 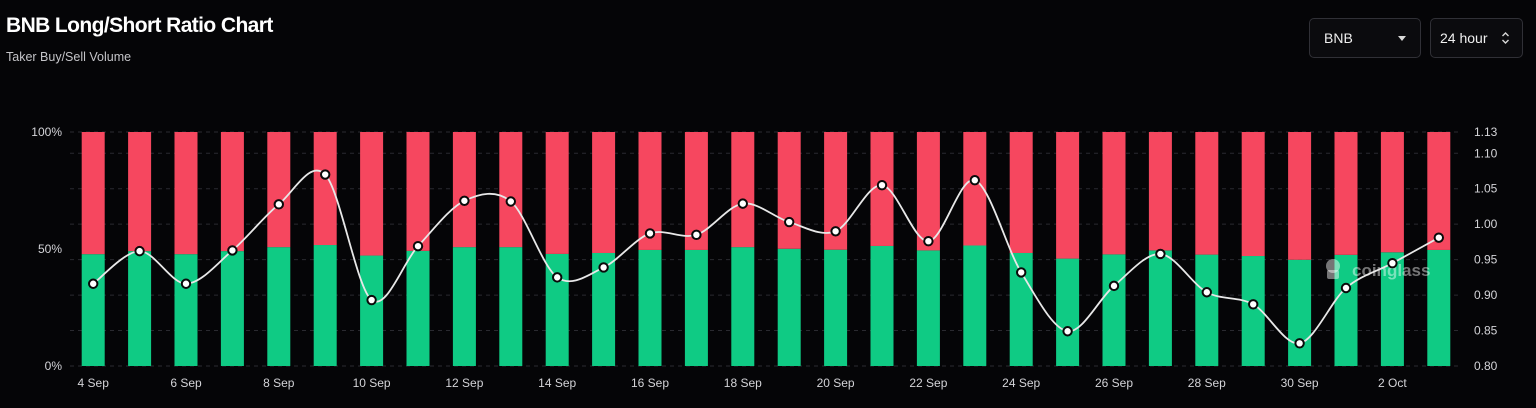 What do you see at coordinates (1486, 260) in the screenshot?
I see `right-axis-tick-label: 0.95` at bounding box center [1486, 260].